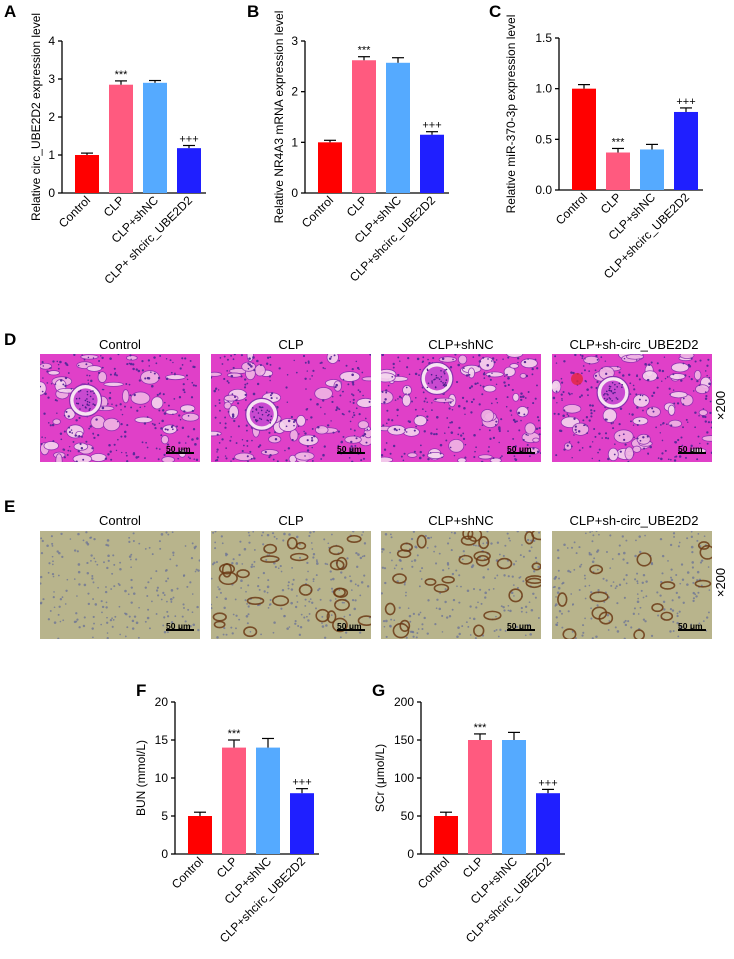 The height and width of the screenshot is (959, 734). I want to click on ihc-image-clp-shcirc, so click(632, 585).